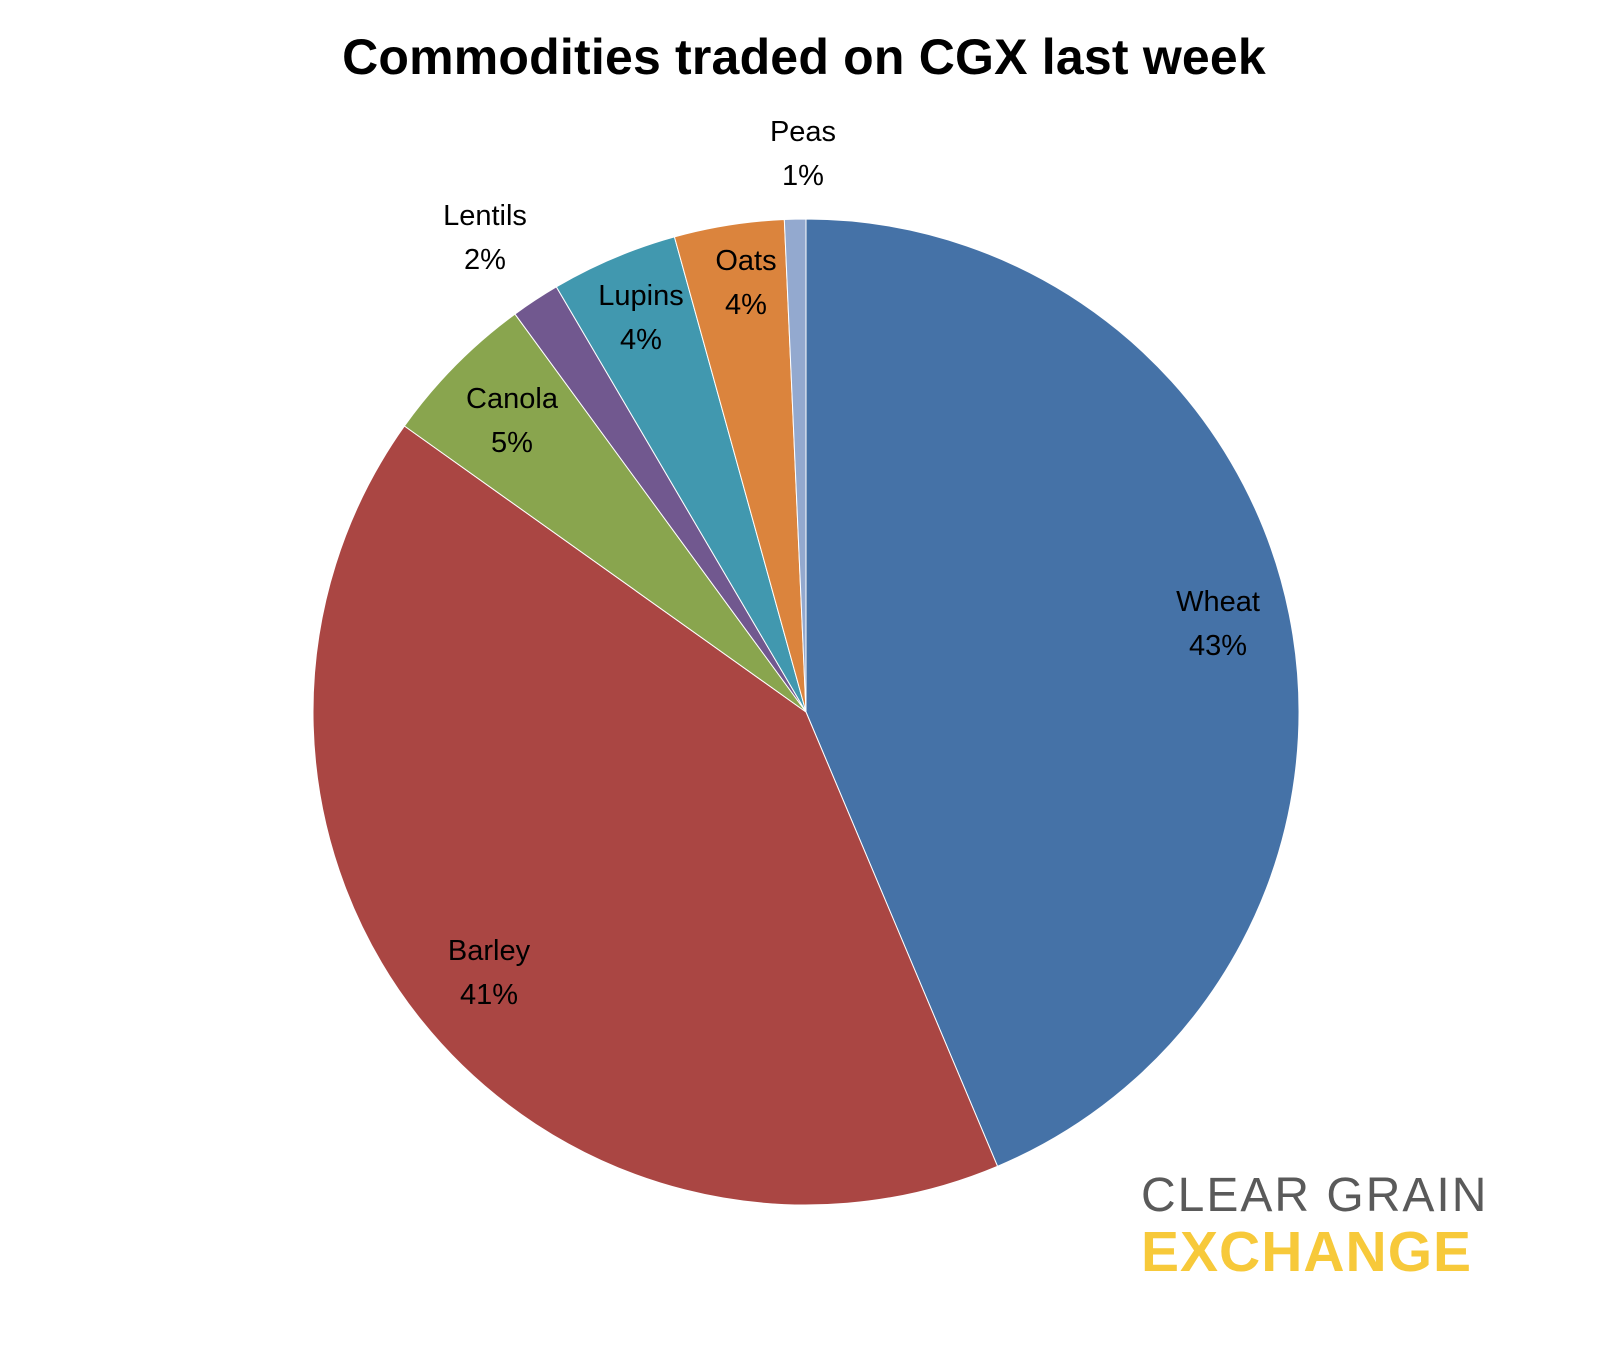  Describe the element at coordinates (489, 951) in the screenshot. I see `slice-label-name: Barley` at that location.